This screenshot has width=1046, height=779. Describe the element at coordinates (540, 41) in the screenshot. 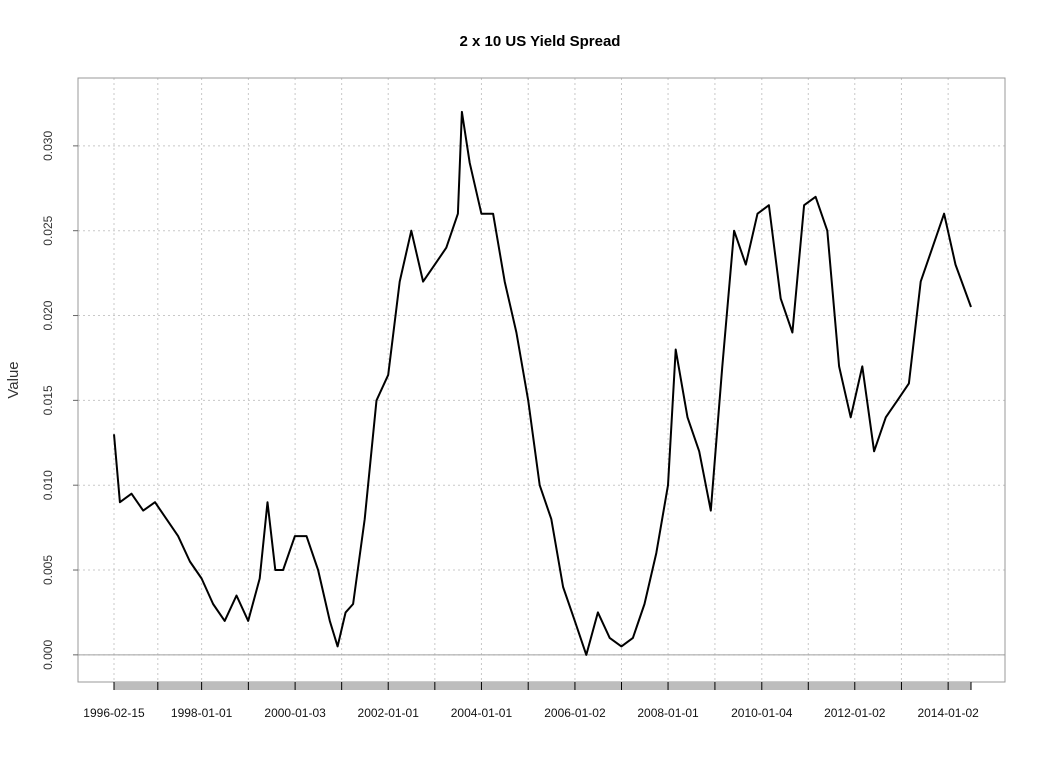

I see `chart-title: 2 x 10 US Yield Spread` at that location.